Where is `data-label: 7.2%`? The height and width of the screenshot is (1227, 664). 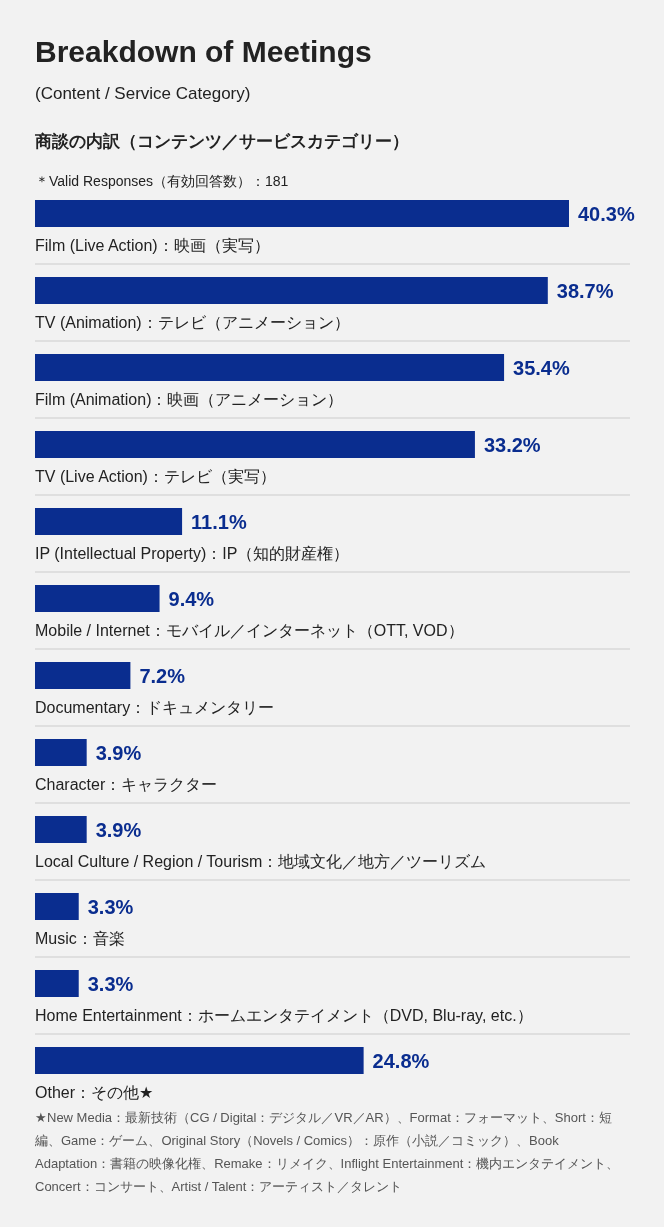
data-label: 7.2% is located at coordinates (162, 676).